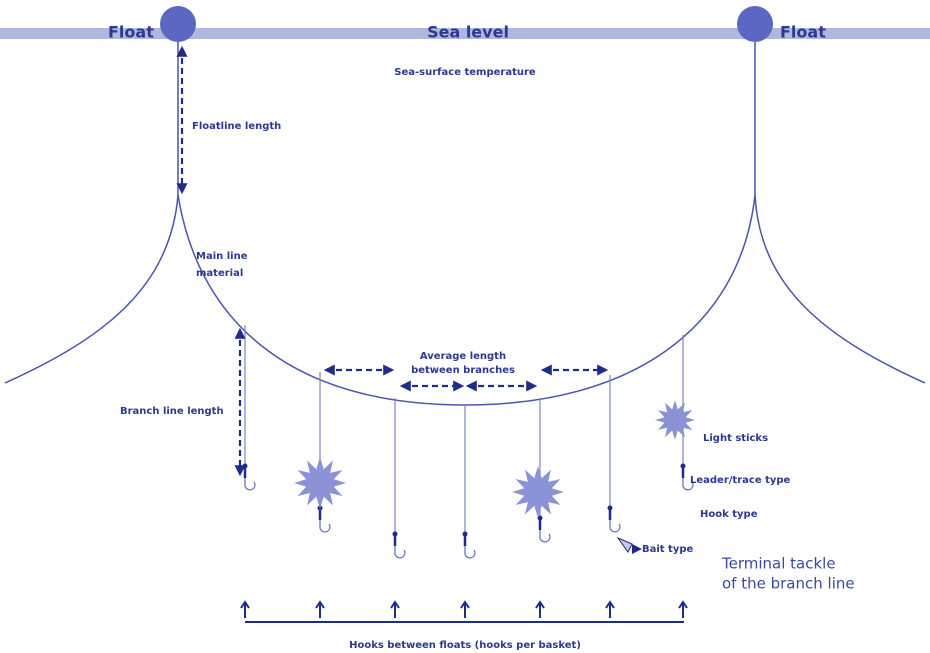  I want to click on label: Terminal tackle, so click(778, 564).